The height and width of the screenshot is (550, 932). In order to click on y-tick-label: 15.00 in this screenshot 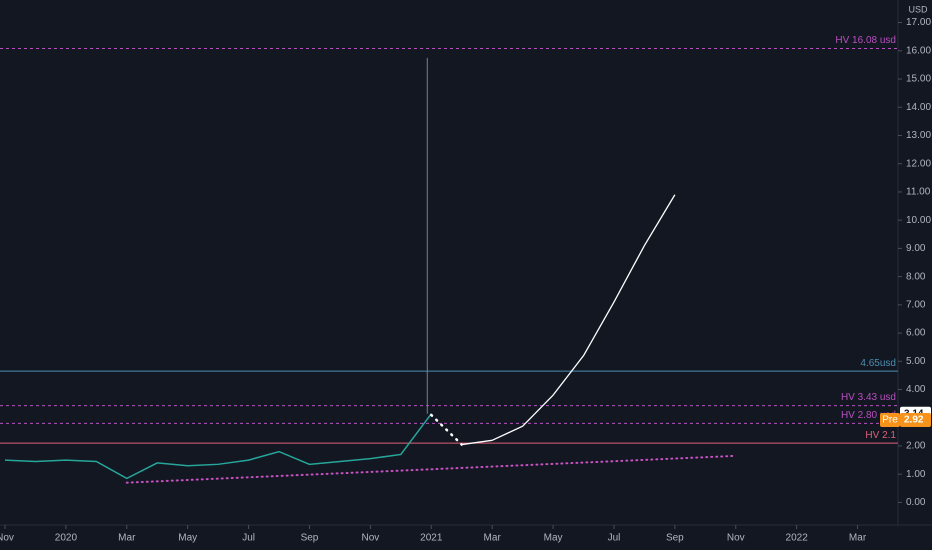, I will do `click(918, 79)`.